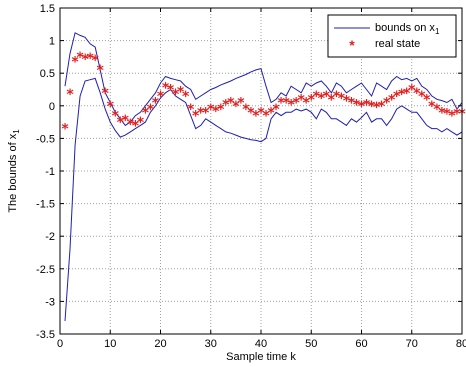 Image resolution: width=466 pixels, height=367 pixels. Describe the element at coordinates (45, 139) in the screenshot. I see `y-tick-label: -0.5` at that location.